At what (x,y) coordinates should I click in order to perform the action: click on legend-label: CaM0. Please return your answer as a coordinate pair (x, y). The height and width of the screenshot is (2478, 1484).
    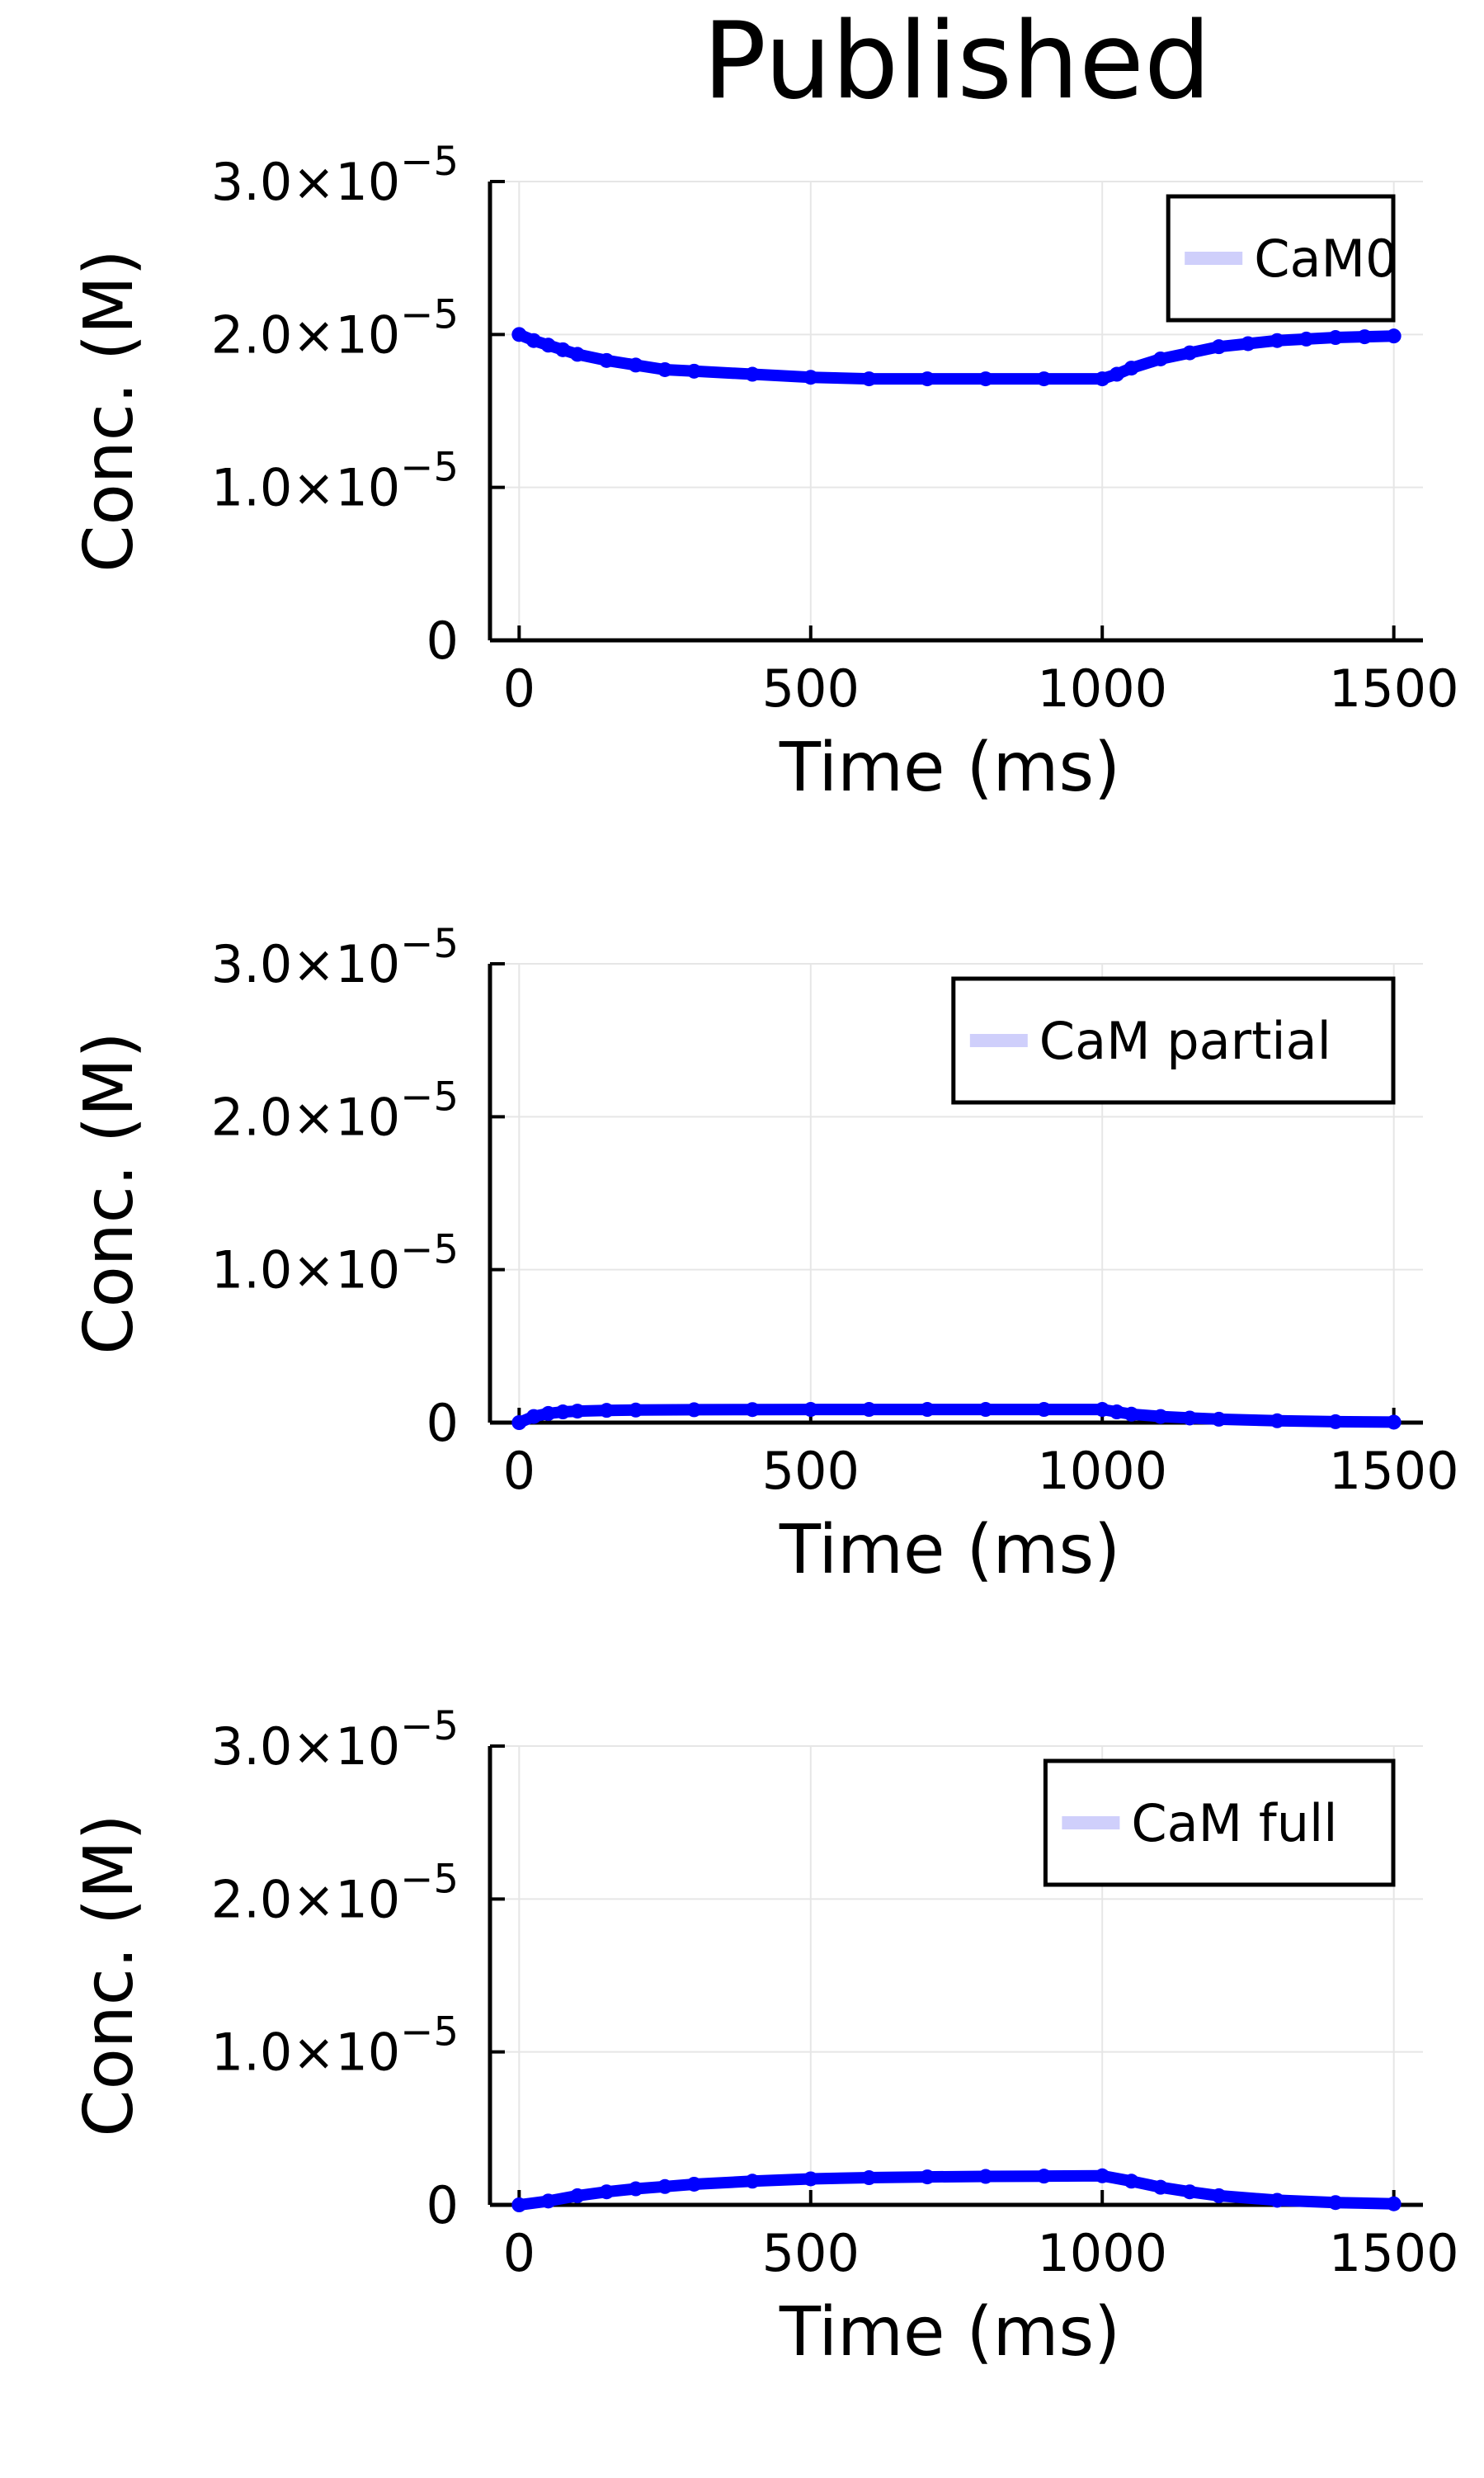
    Looking at the image, I should click on (1325, 259).